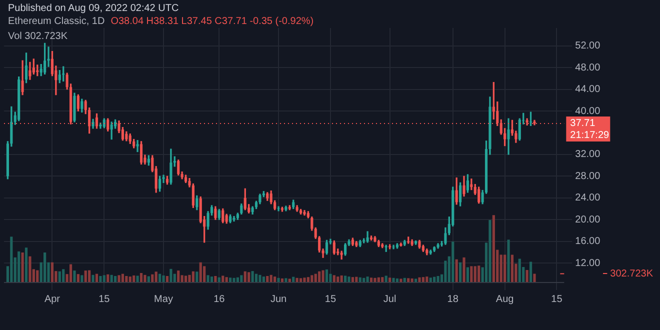 Image resolution: width=660 pixels, height=330 pixels. What do you see at coordinates (212, 21) in the screenshot?
I see `text: O38.04 H38.31 L37.45 C37.71 -0.35 (-0.92%)` at bounding box center [212, 21].